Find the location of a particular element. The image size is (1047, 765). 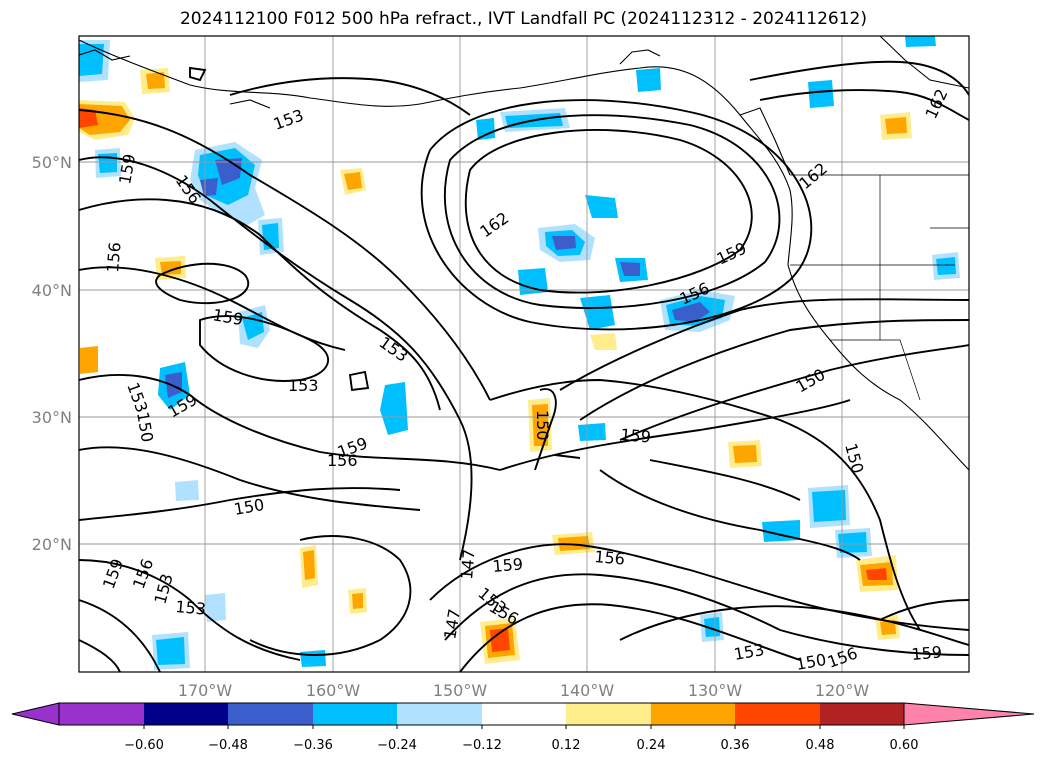

colorbar-tick-label: −0.12 is located at coordinates (482, 745).